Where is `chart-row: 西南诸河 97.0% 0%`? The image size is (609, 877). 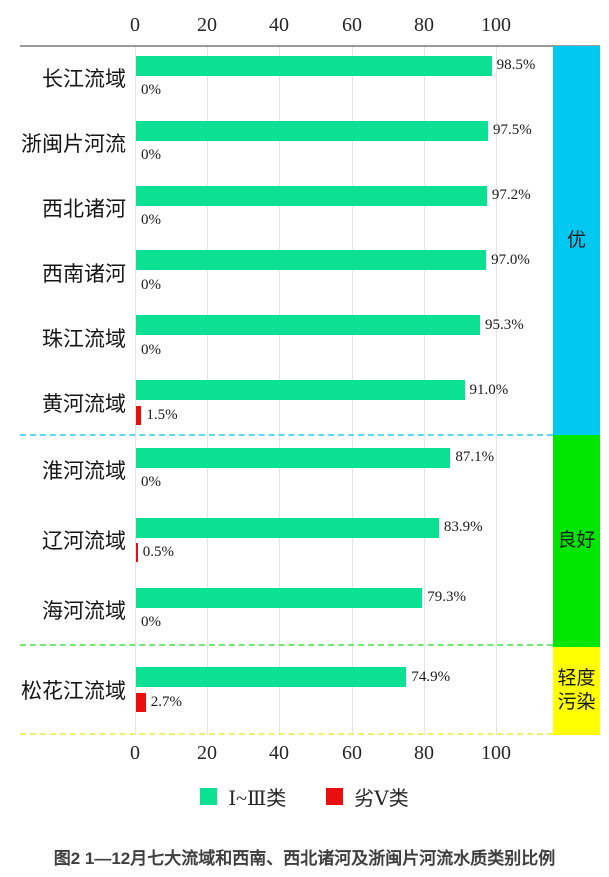
chart-row: 西南诸河 97.0% 0% is located at coordinates (276, 272).